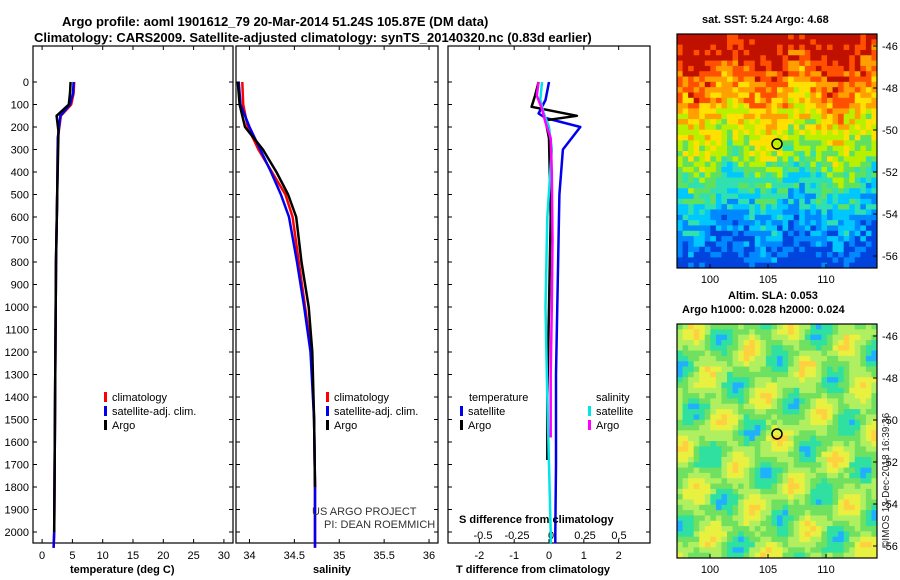 The image size is (900, 580). I want to click on depth-tick-label: 1800, so click(17, 488).